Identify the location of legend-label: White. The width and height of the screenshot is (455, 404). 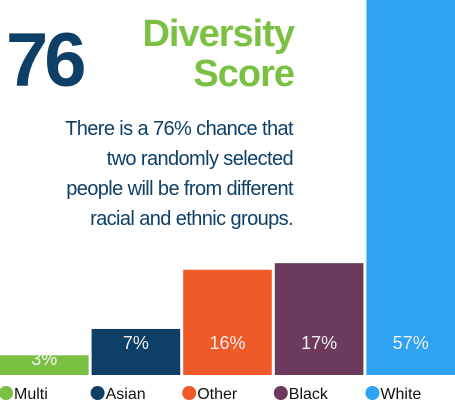
(400, 394).